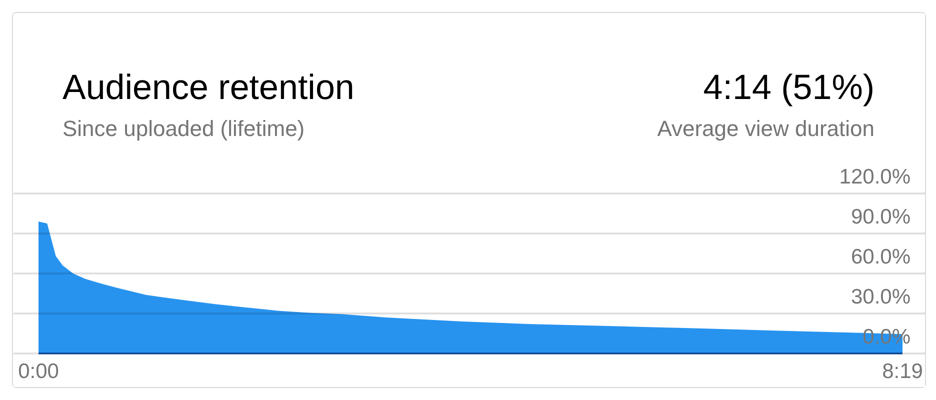 This screenshot has height=400, width=936. Describe the element at coordinates (183, 128) in the screenshot. I see `chart-subtitle: Since uploaded (lifetime)` at that location.